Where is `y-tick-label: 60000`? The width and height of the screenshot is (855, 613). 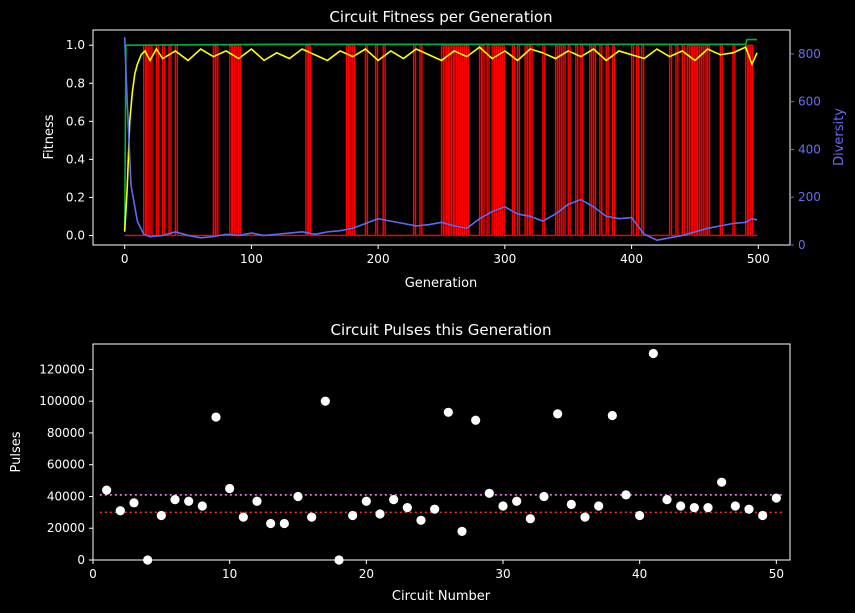 y-tick-label: 60000 is located at coordinates (66, 465).